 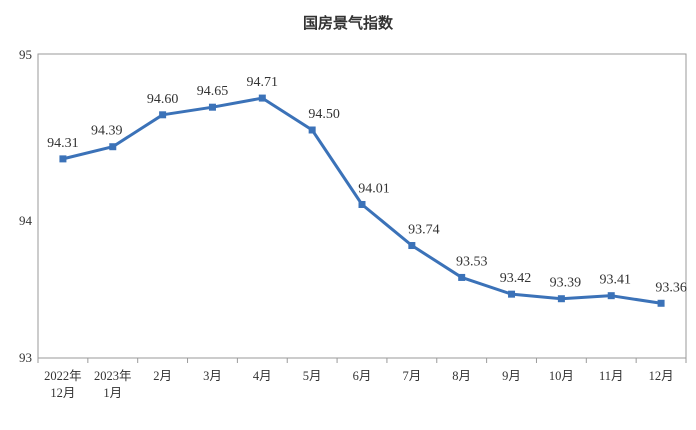 I want to click on x-axis: 2022年 12月 2023年 1月 2月 3月 4月 5月 6月 7月 8月 9月 10月 11月 12月, so click(x=362, y=379).